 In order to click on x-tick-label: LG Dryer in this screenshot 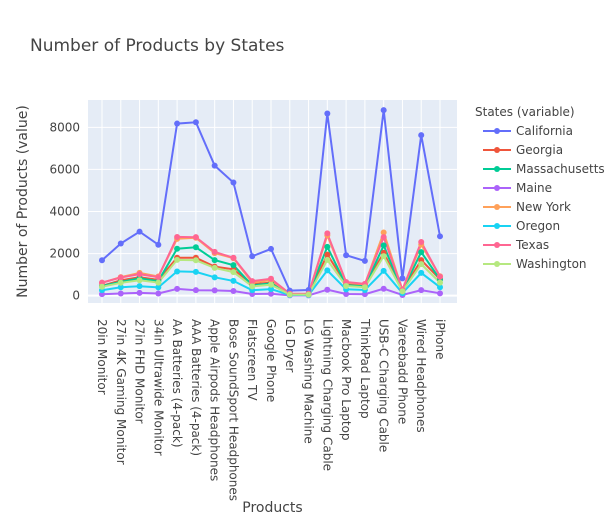, I will do `click(290, 345)`.